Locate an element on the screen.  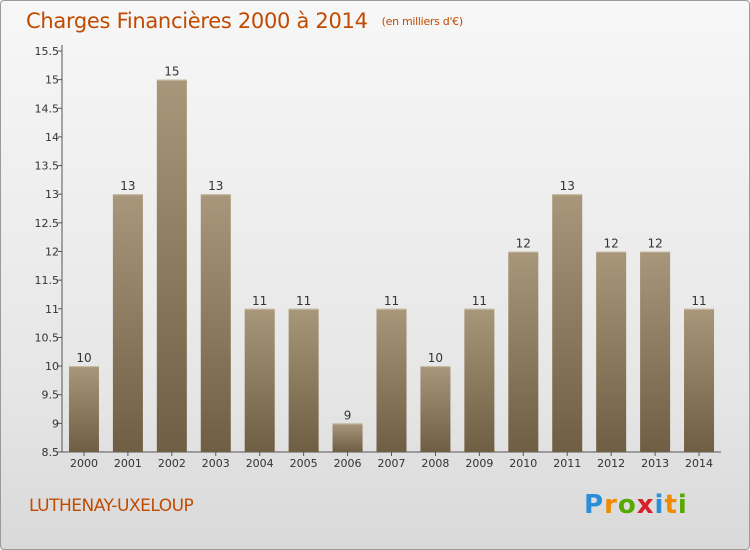
logo-letter: o is located at coordinates (627, 505).